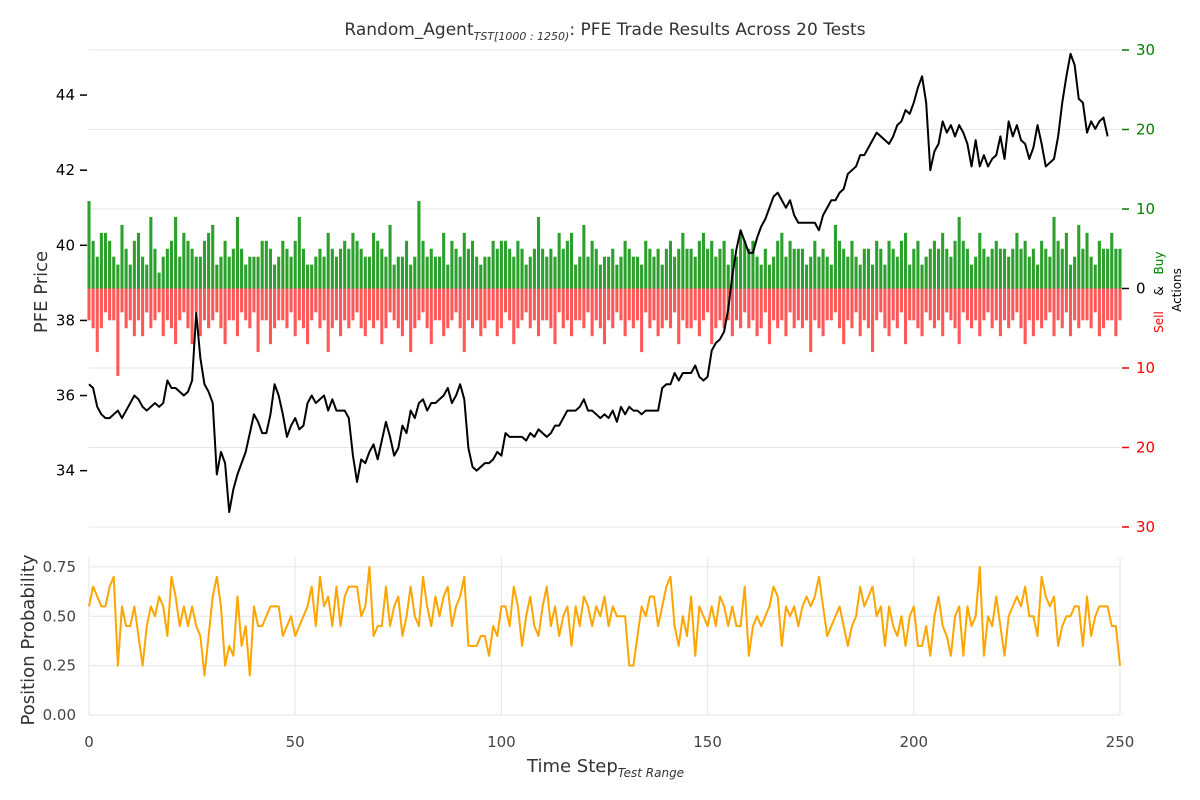 Image resolution: width=1200 pixels, height=800 pixels. What do you see at coordinates (913, 742) in the screenshot?
I see `time-step-tick-label: 200` at bounding box center [913, 742].